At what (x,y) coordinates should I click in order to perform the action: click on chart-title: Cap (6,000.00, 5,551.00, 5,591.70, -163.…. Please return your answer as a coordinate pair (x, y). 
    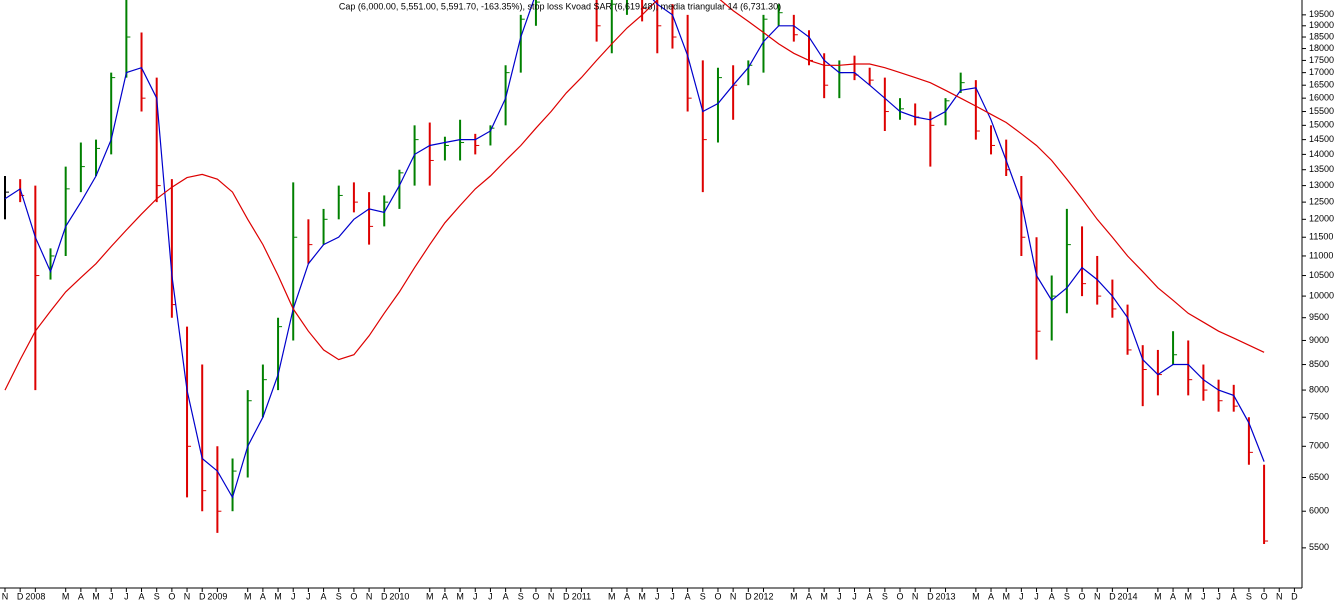
    Looking at the image, I should click on (560, 6).